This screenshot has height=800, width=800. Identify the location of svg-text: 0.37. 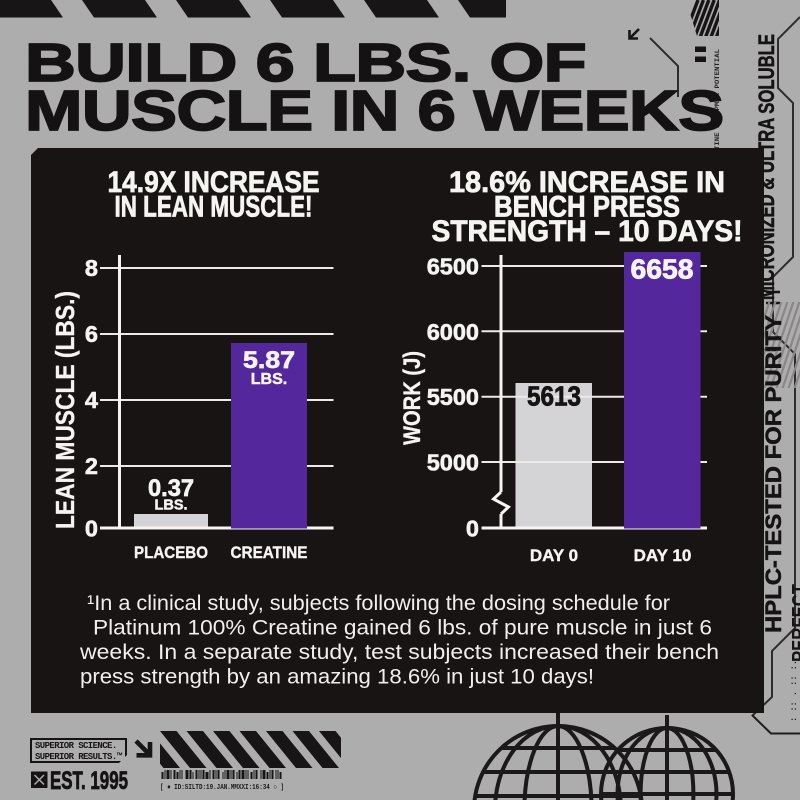
(171, 488).